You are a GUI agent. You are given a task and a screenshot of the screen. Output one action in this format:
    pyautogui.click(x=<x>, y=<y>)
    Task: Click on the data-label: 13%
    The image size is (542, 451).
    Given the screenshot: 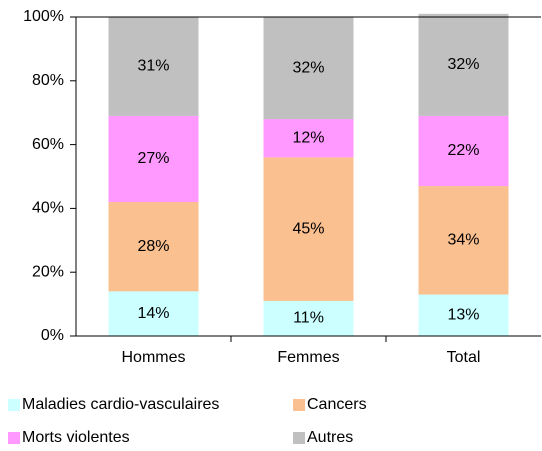 What is the action you would take?
    pyautogui.click(x=463, y=314)
    